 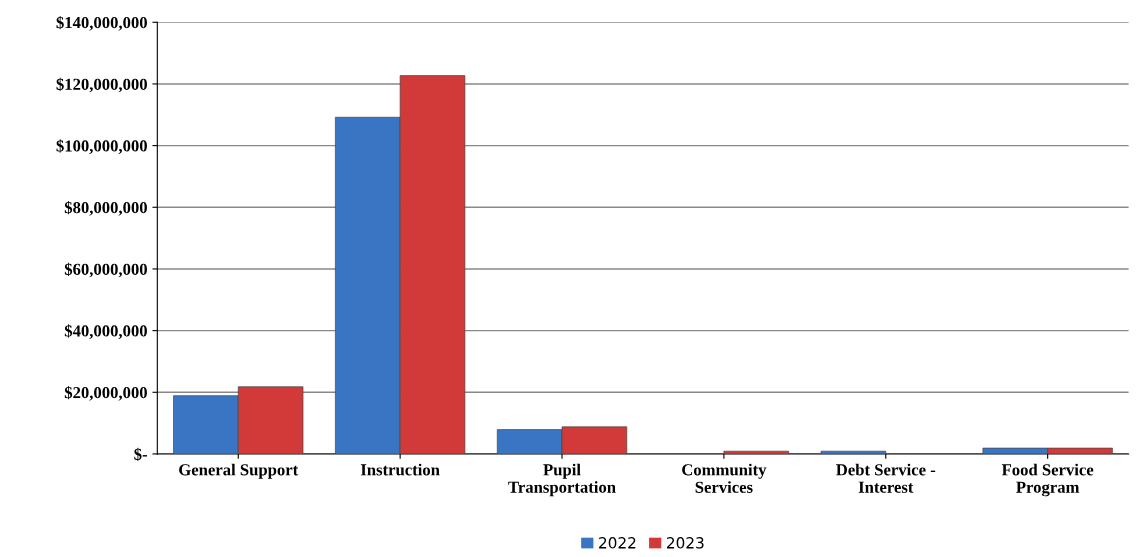 I want to click on x-tick-label: Instruction, so click(x=400, y=469).